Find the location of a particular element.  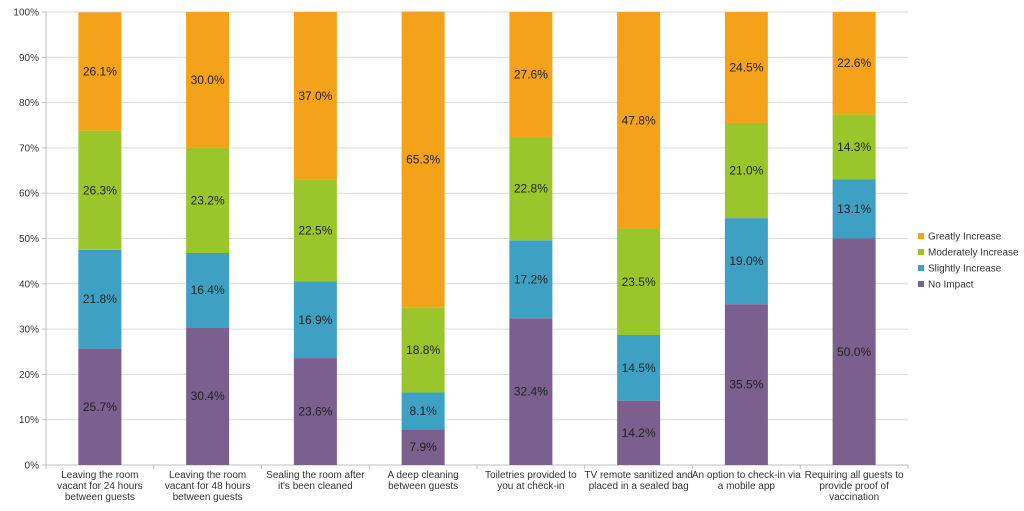

data-label: 22.6% is located at coordinates (854, 63).